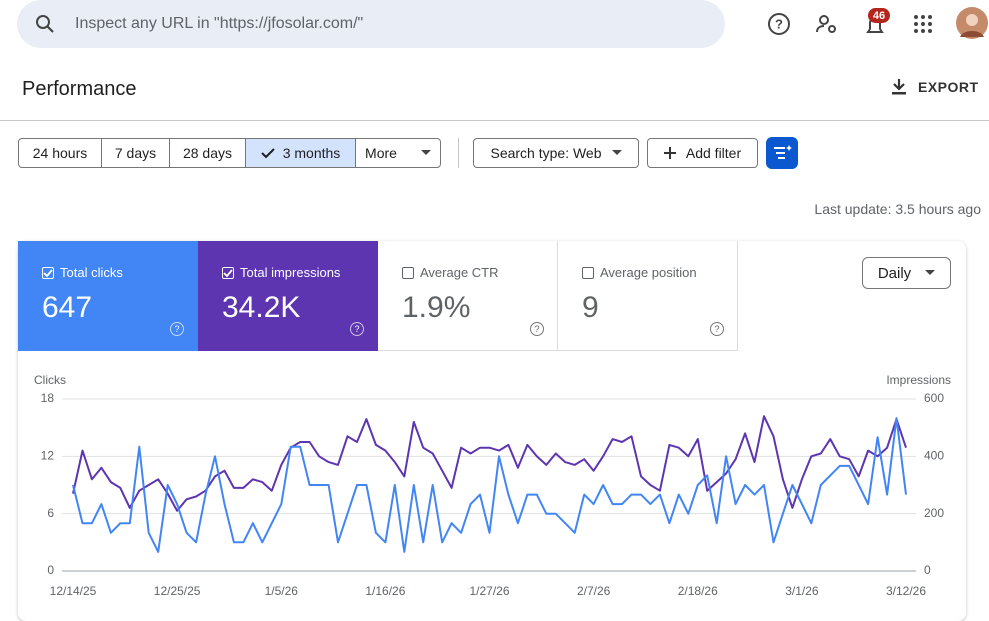 Image resolution: width=989 pixels, height=621 pixels. I want to click on metric-value: 1.9%, so click(436, 307).